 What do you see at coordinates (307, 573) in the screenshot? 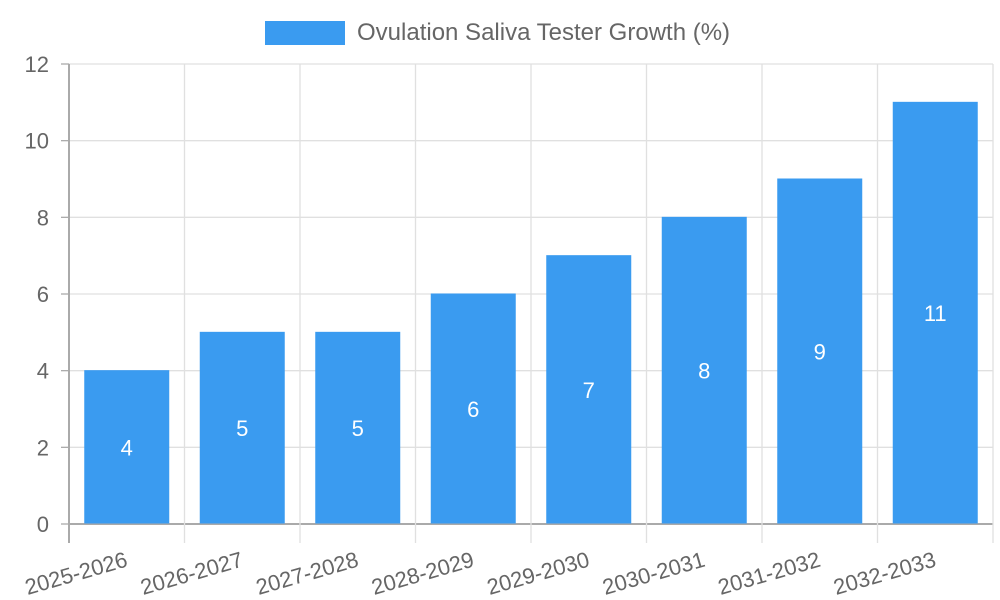
I see `x-tick-label: 2027-2028` at bounding box center [307, 573].